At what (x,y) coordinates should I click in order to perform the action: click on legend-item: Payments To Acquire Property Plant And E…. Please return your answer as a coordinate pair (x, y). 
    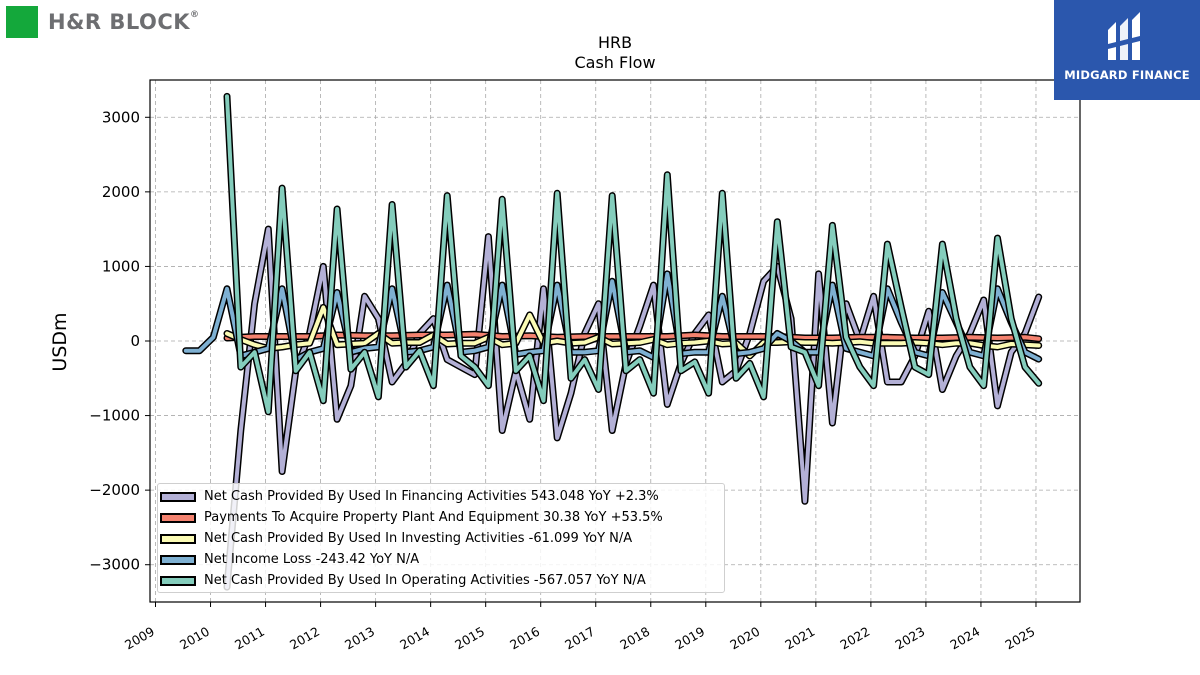
    Looking at the image, I should click on (441, 517).